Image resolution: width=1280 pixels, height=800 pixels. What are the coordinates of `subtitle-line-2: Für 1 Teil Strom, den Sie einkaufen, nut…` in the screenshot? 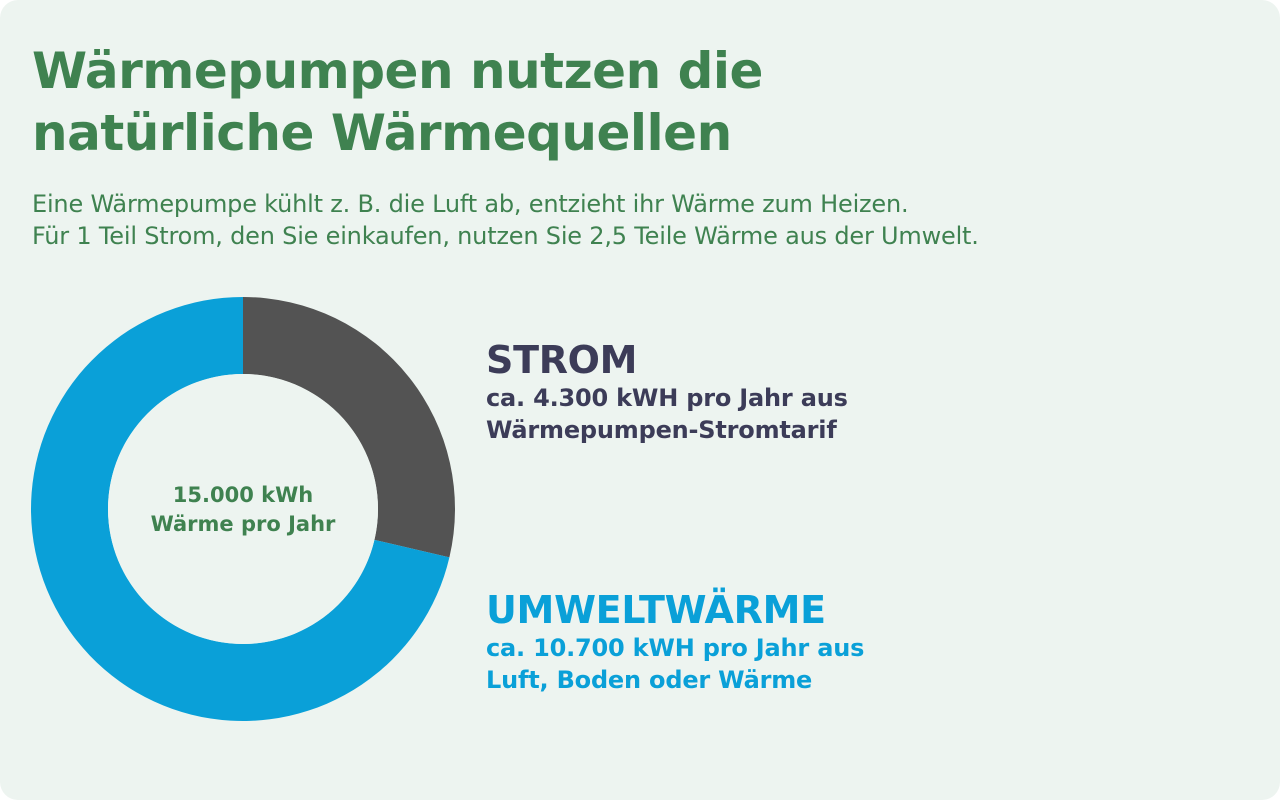 It's located at (505, 236).